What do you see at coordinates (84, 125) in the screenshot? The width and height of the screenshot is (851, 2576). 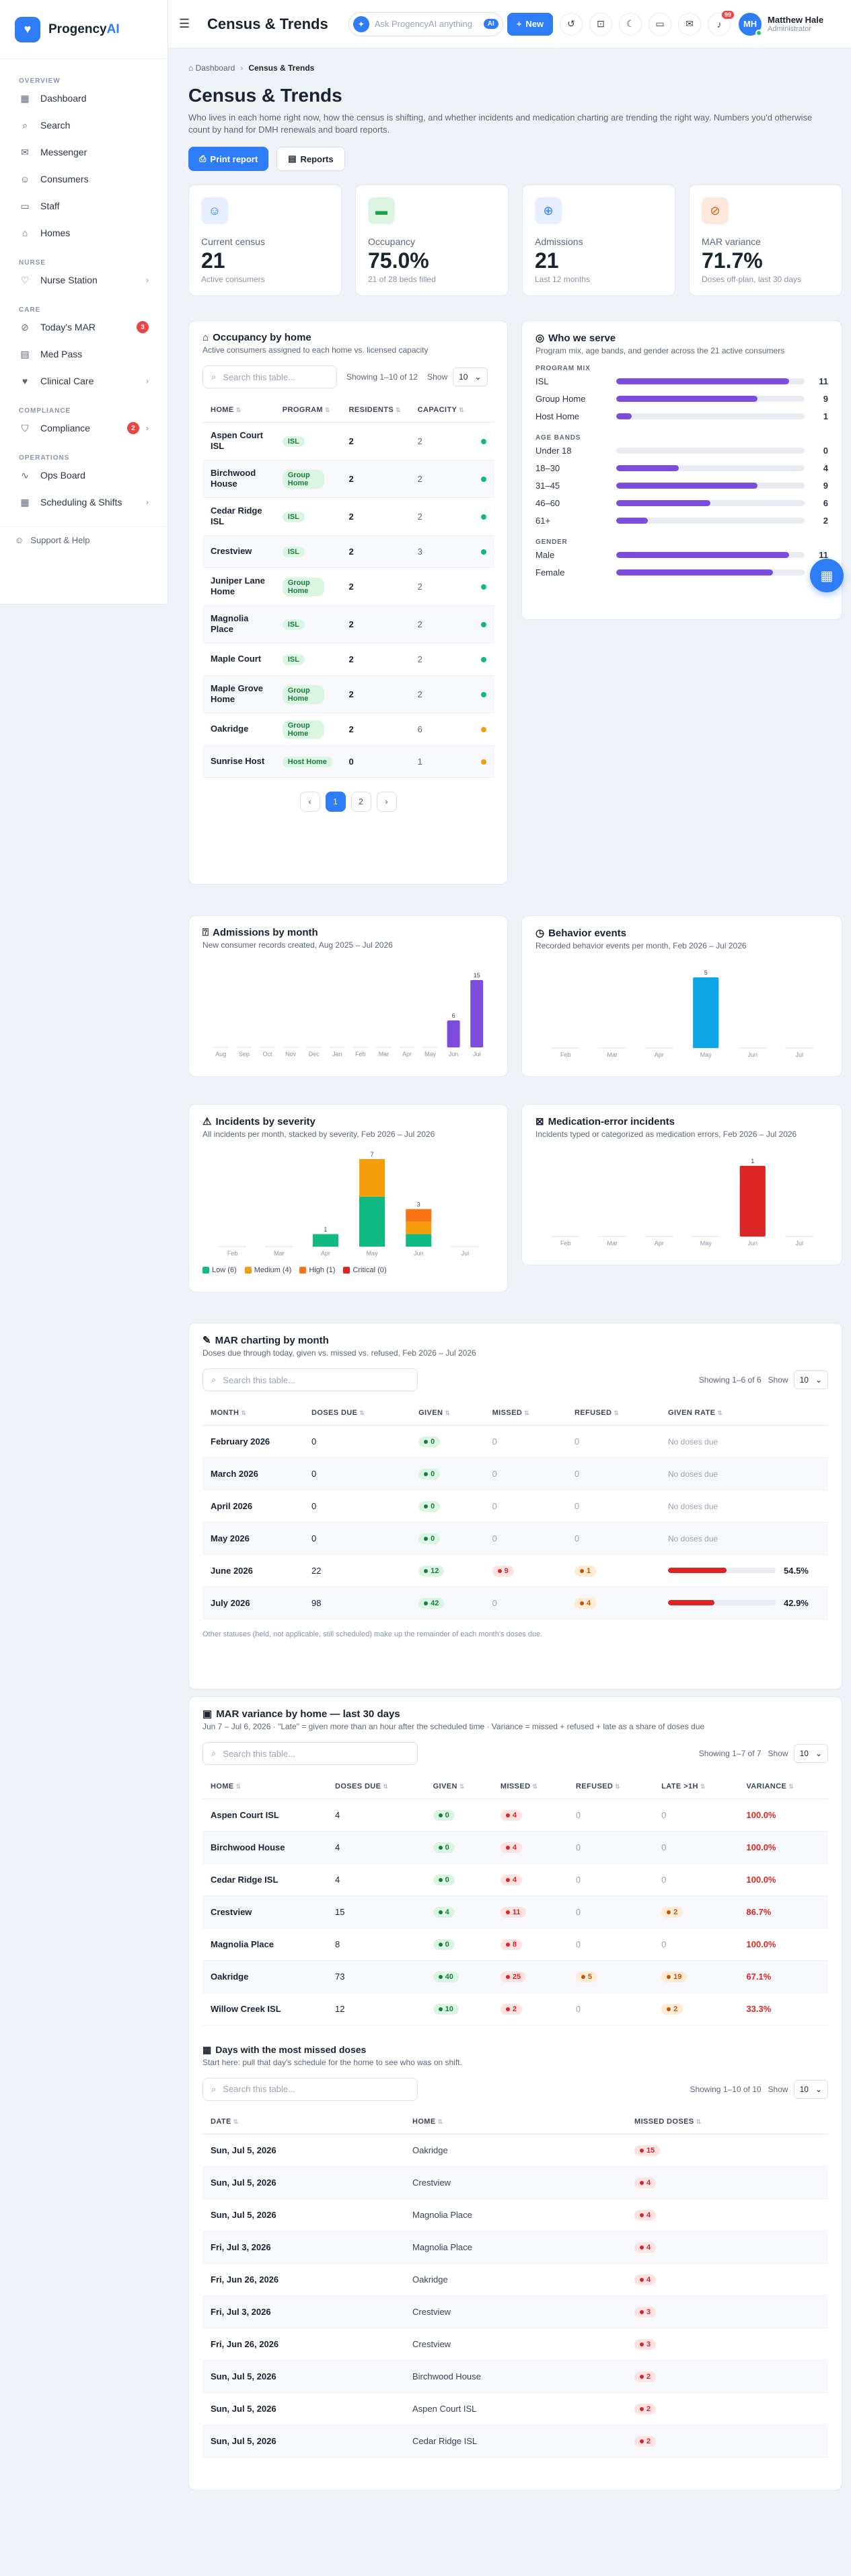 I see `sidebar-item-search: ⌕ Search` at bounding box center [84, 125].